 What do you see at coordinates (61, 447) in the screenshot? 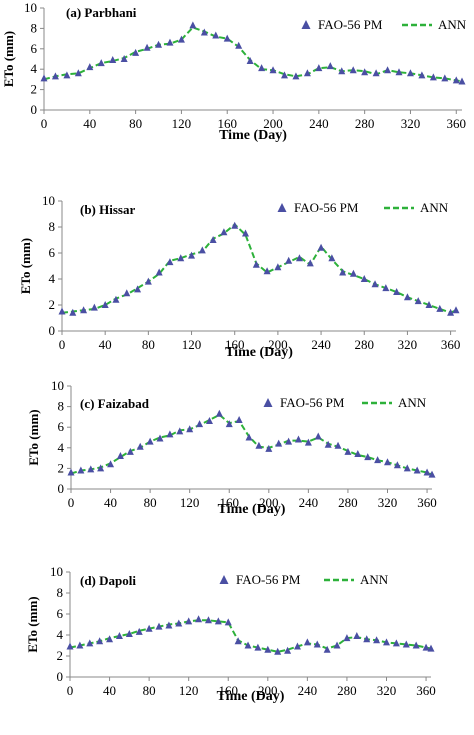
I see `y-tick-label: 4` at bounding box center [61, 447].